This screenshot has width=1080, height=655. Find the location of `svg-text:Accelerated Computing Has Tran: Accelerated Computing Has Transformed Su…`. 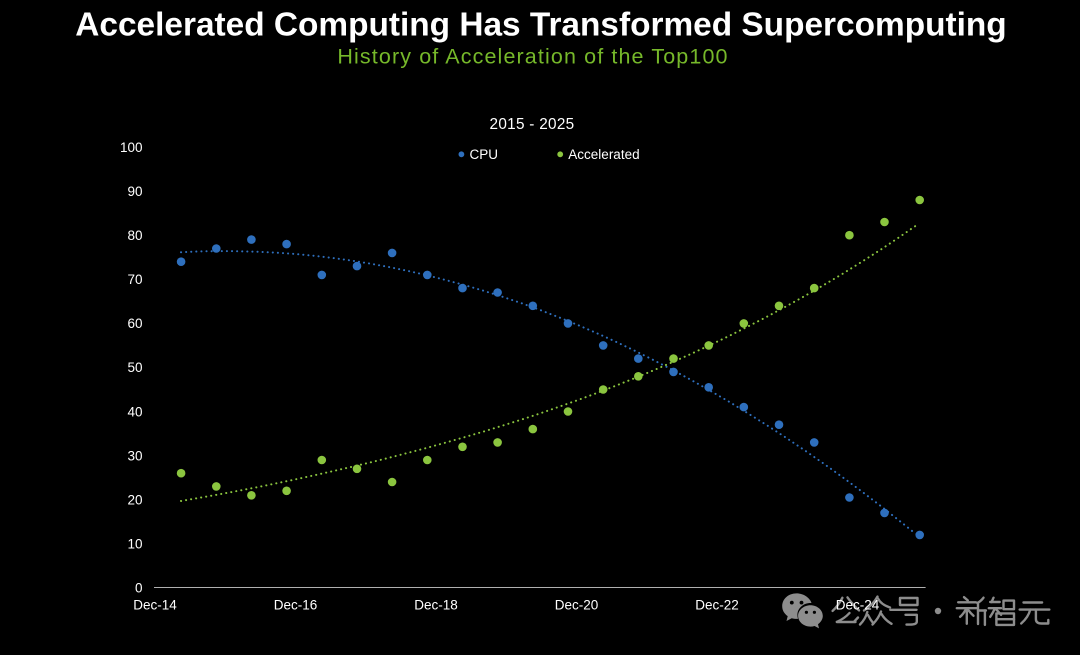

svg-text:Accelerated Computing Has Tran: Accelerated Computing Has Transformed Su… is located at coordinates (540, 25).